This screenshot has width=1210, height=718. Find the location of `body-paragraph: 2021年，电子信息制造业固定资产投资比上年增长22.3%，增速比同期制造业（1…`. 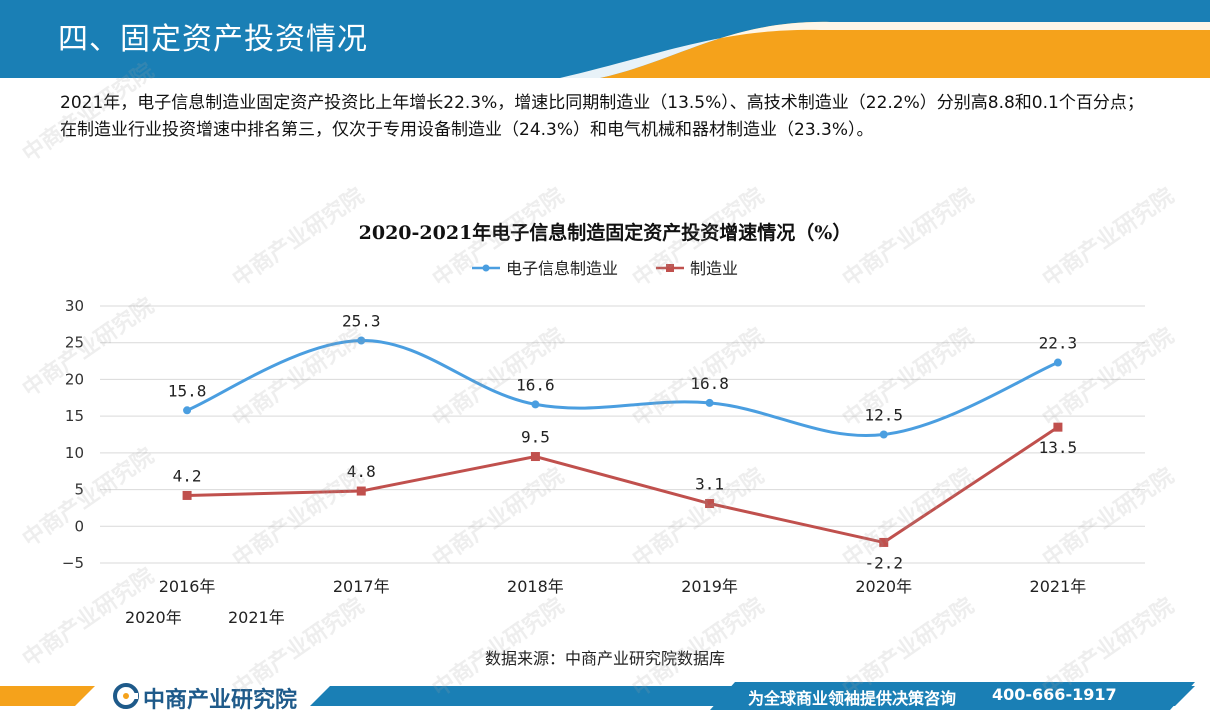

body-paragraph: 2021年，电子信息制造业固定资产投资比上年增长22.3%，增速比同期制造业（1… is located at coordinates (602, 116).